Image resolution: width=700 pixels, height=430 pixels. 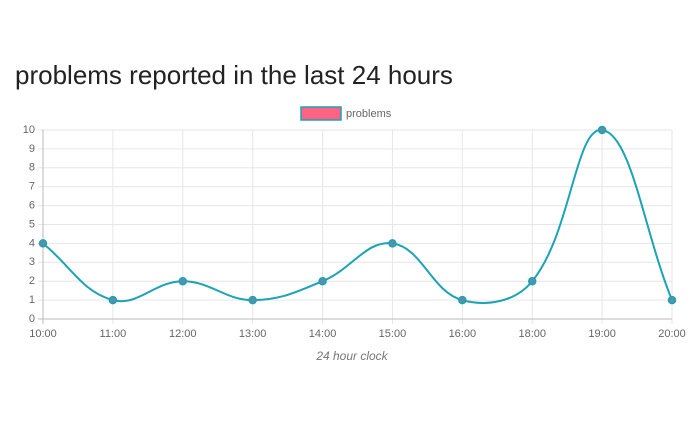 What do you see at coordinates (253, 334) in the screenshot?
I see `x-tick-label: 13:00` at bounding box center [253, 334].